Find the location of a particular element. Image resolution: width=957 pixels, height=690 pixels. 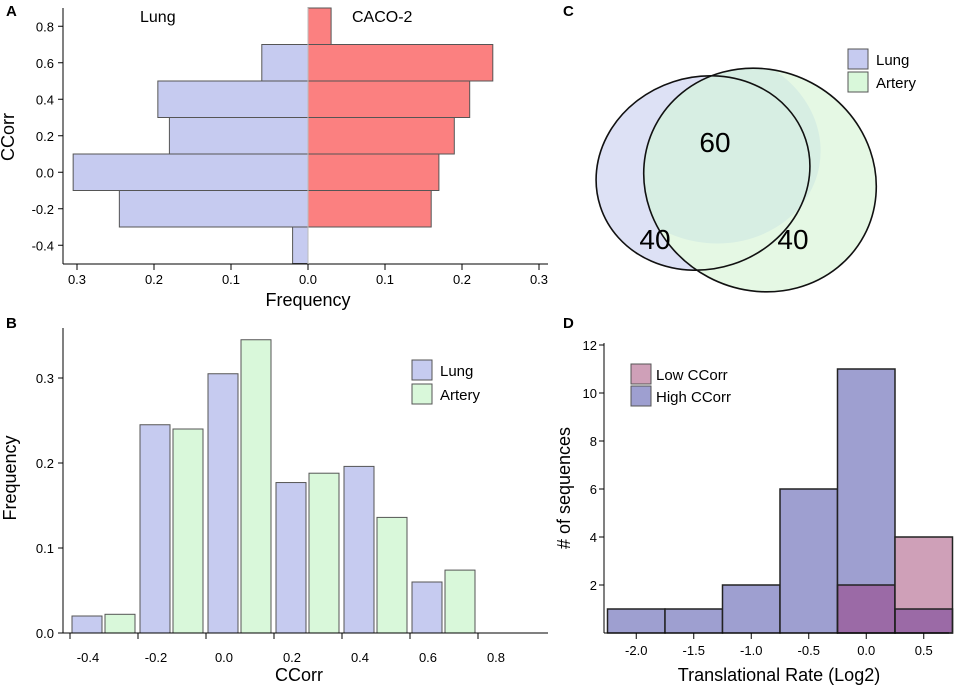

panel-a-y-tick-label: 0.2 is located at coordinates (45, 136).